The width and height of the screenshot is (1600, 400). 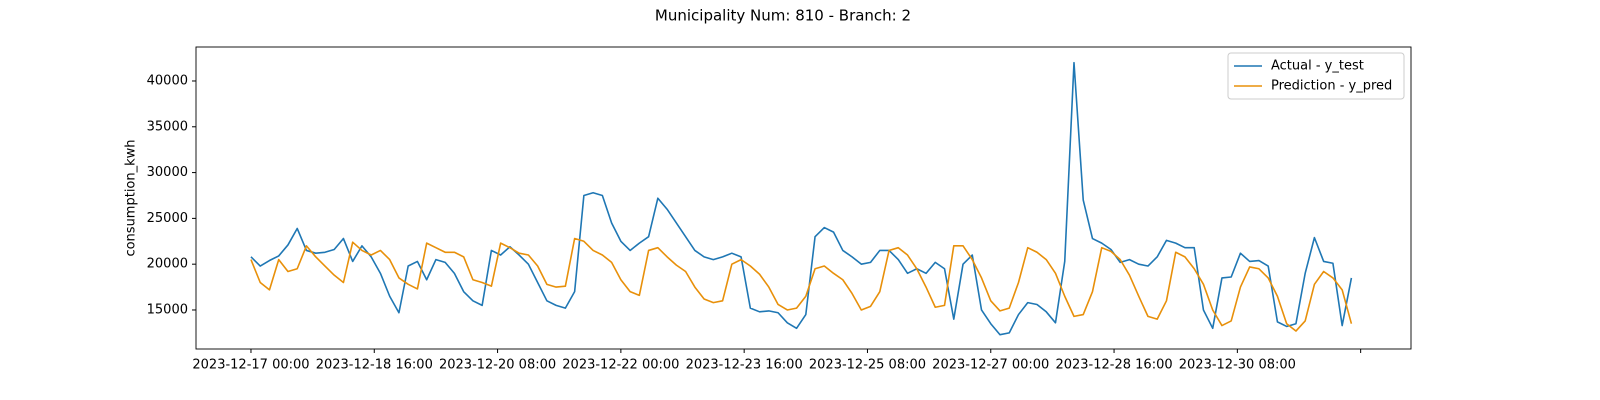 What do you see at coordinates (374, 365) in the screenshot?
I see `x-tick-label: 2023-12-18 16:00` at bounding box center [374, 365].